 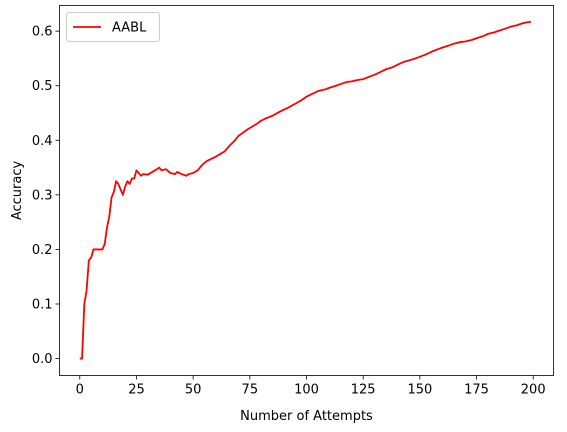 I want to click on x-tick-label: 150, so click(x=419, y=390).